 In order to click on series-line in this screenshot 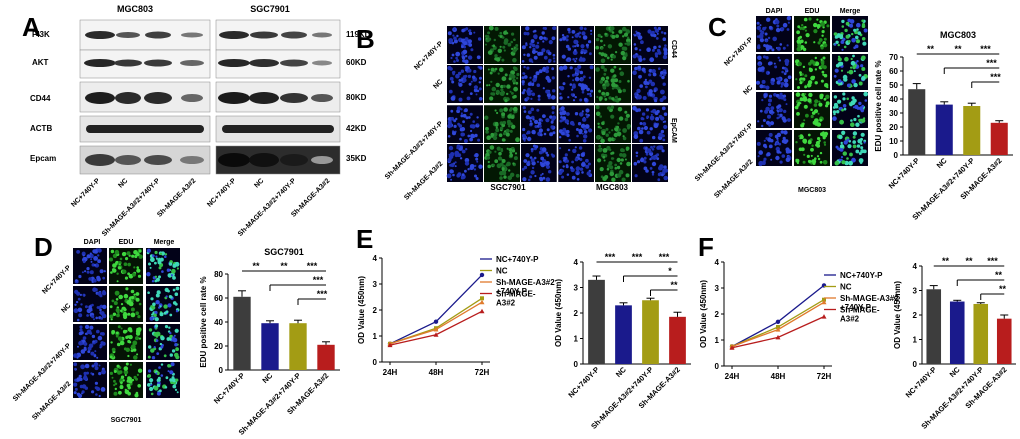, I will do `click(778, 324)`.